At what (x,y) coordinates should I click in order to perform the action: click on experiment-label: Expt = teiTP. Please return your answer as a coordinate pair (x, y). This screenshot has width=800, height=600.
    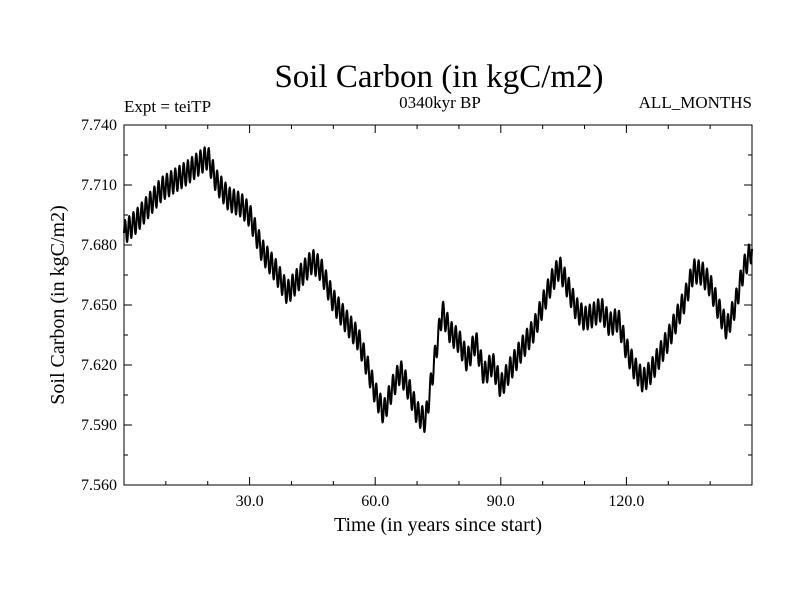
    Looking at the image, I should click on (167, 106).